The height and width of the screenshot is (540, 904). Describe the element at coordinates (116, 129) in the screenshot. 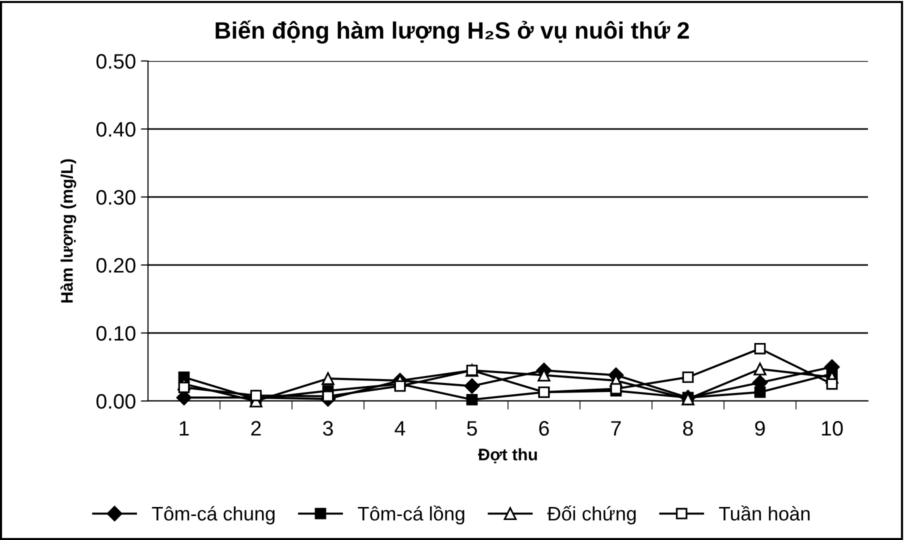

I see `y-tick-label: 0.40` at that location.